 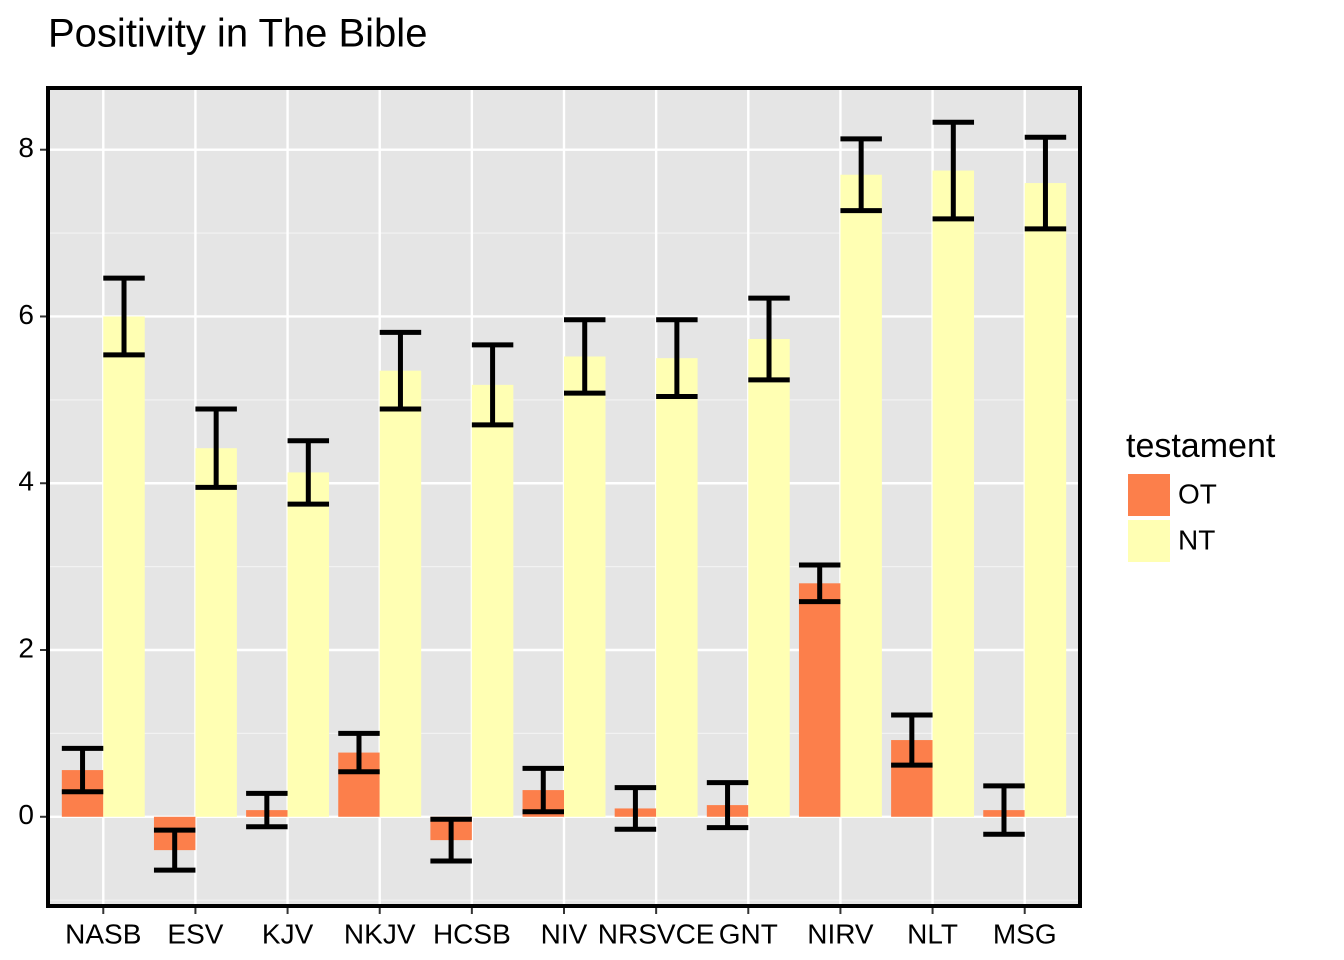 What do you see at coordinates (103, 933) in the screenshot?
I see `x-tick-label: NASB` at bounding box center [103, 933].